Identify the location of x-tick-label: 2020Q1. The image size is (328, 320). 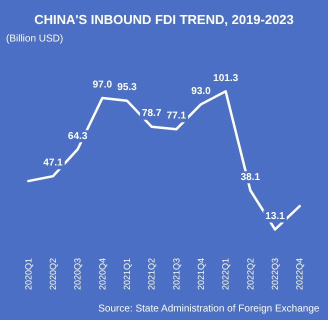
(28, 274).